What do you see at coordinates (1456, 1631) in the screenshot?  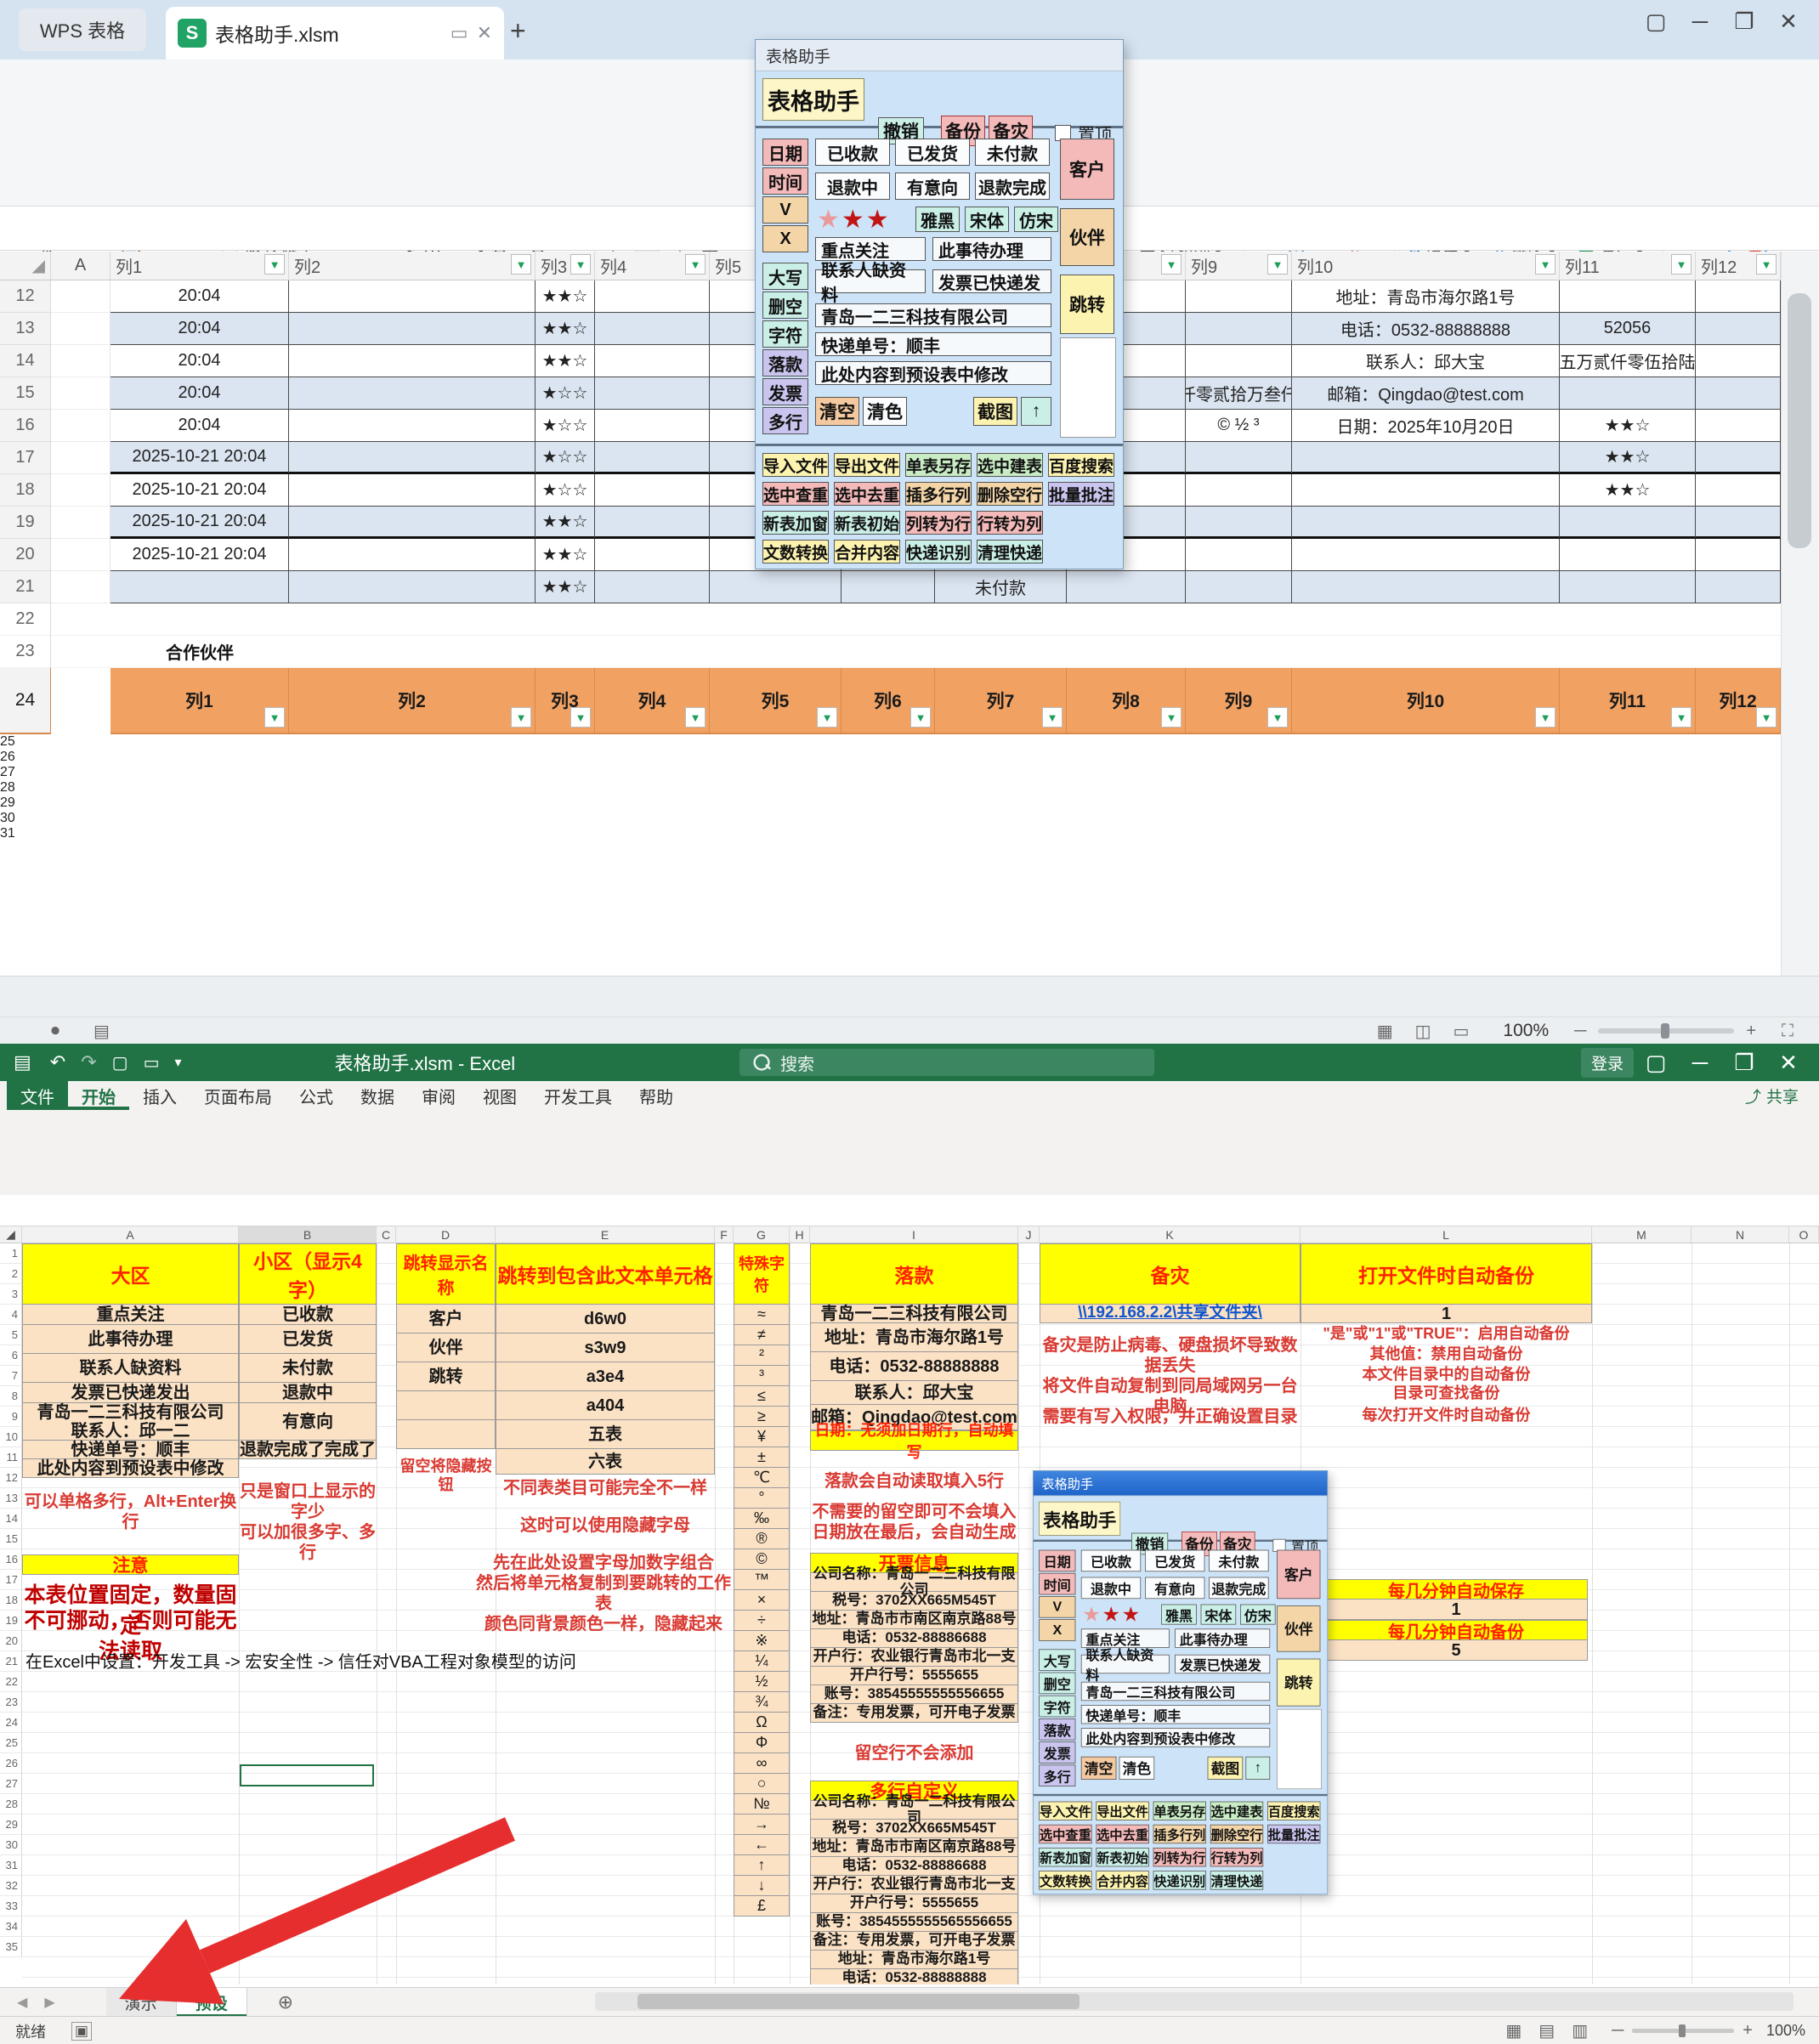 I see `autobackup-header: 每几分钟自动备份` at bounding box center [1456, 1631].